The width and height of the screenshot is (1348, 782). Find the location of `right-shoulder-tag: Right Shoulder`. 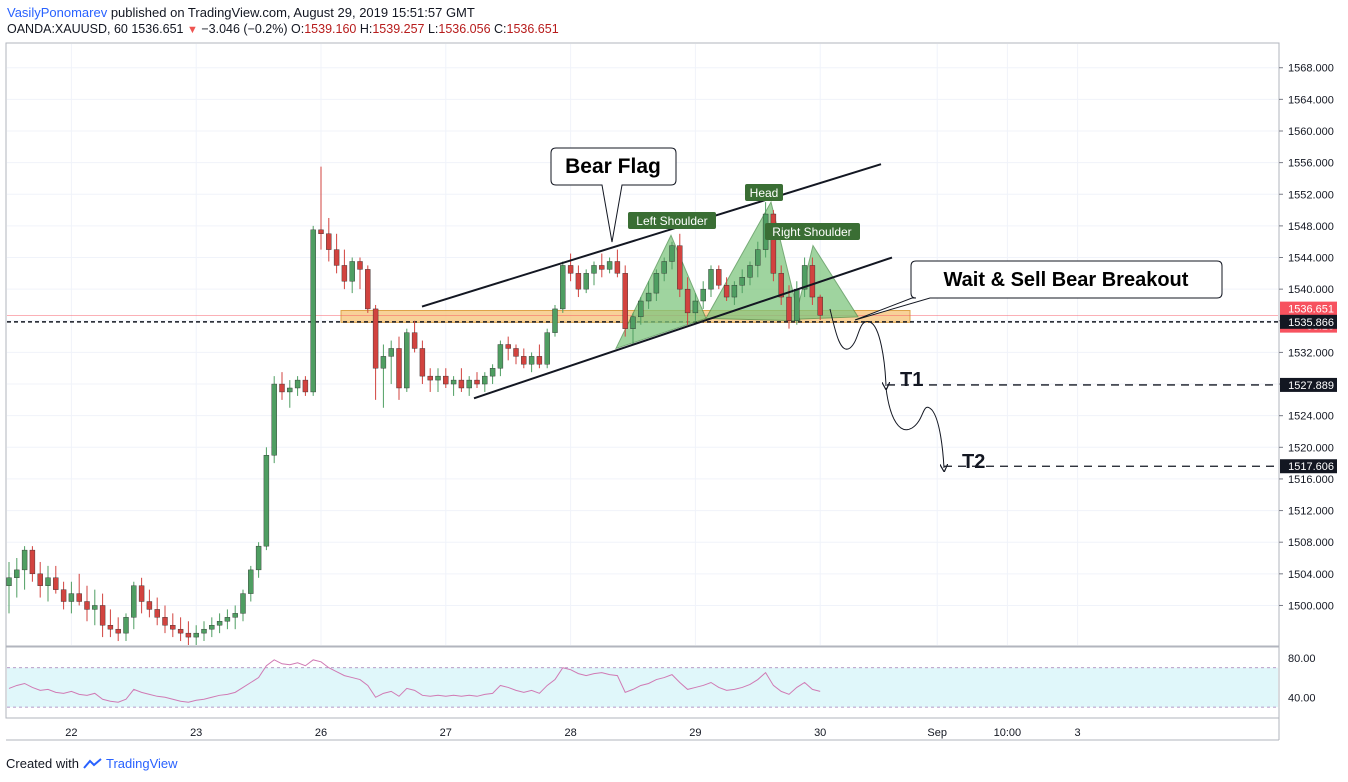

right-shoulder-tag: Right Shoulder is located at coordinates (812, 231).